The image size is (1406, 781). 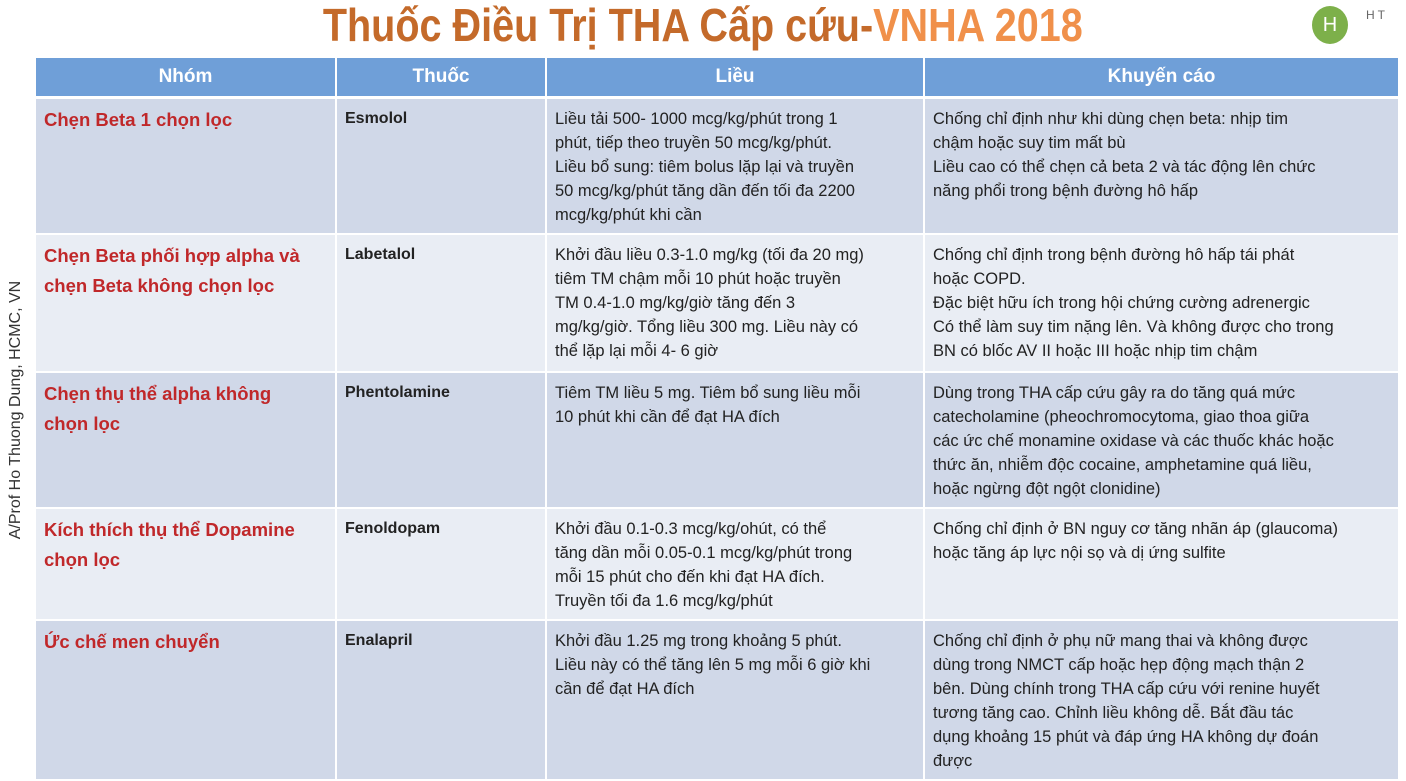 I want to click on cell-group: Ức chế men chuyển, so click(x=185, y=700).